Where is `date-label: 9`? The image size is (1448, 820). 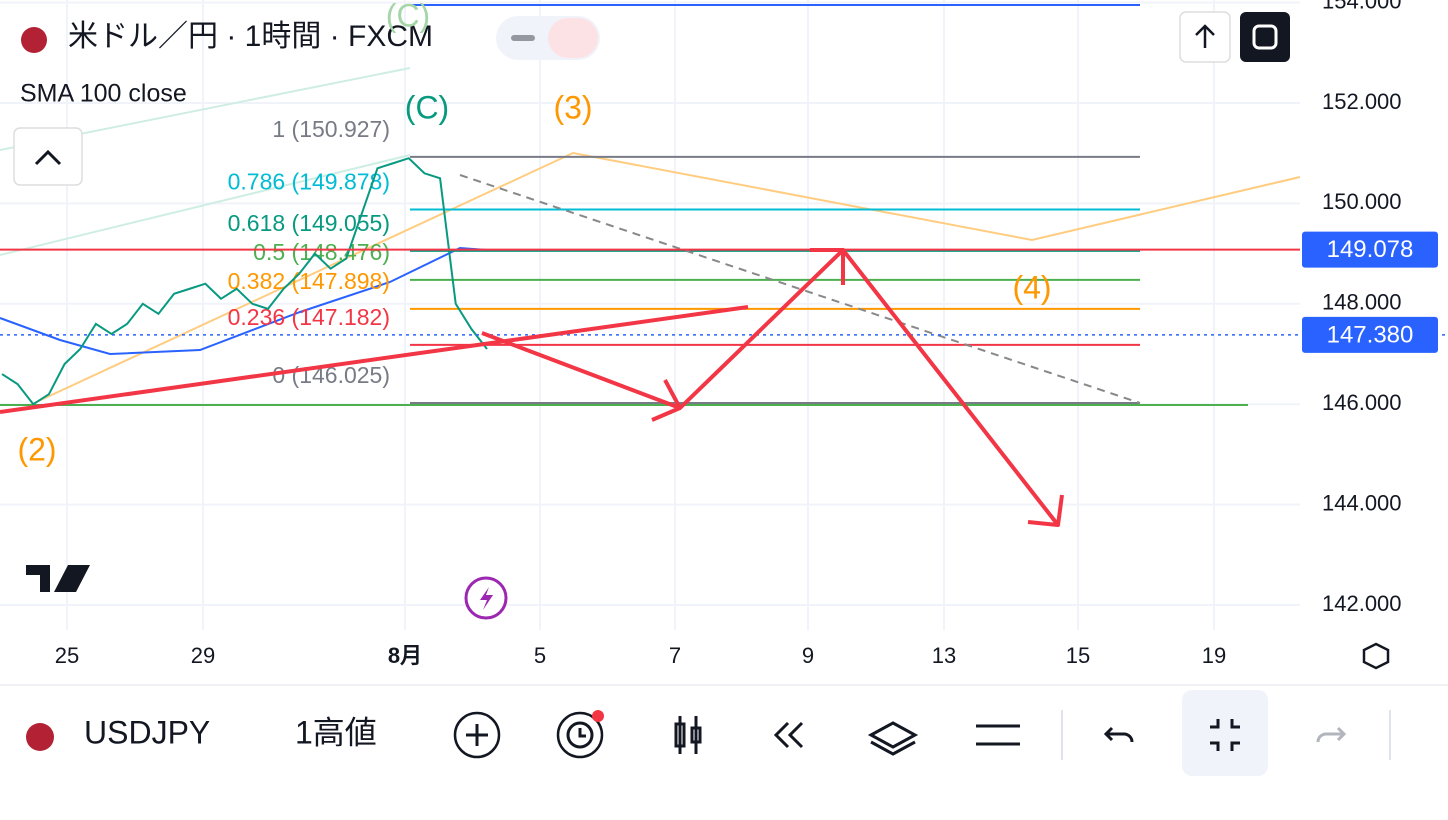 date-label: 9 is located at coordinates (808, 655).